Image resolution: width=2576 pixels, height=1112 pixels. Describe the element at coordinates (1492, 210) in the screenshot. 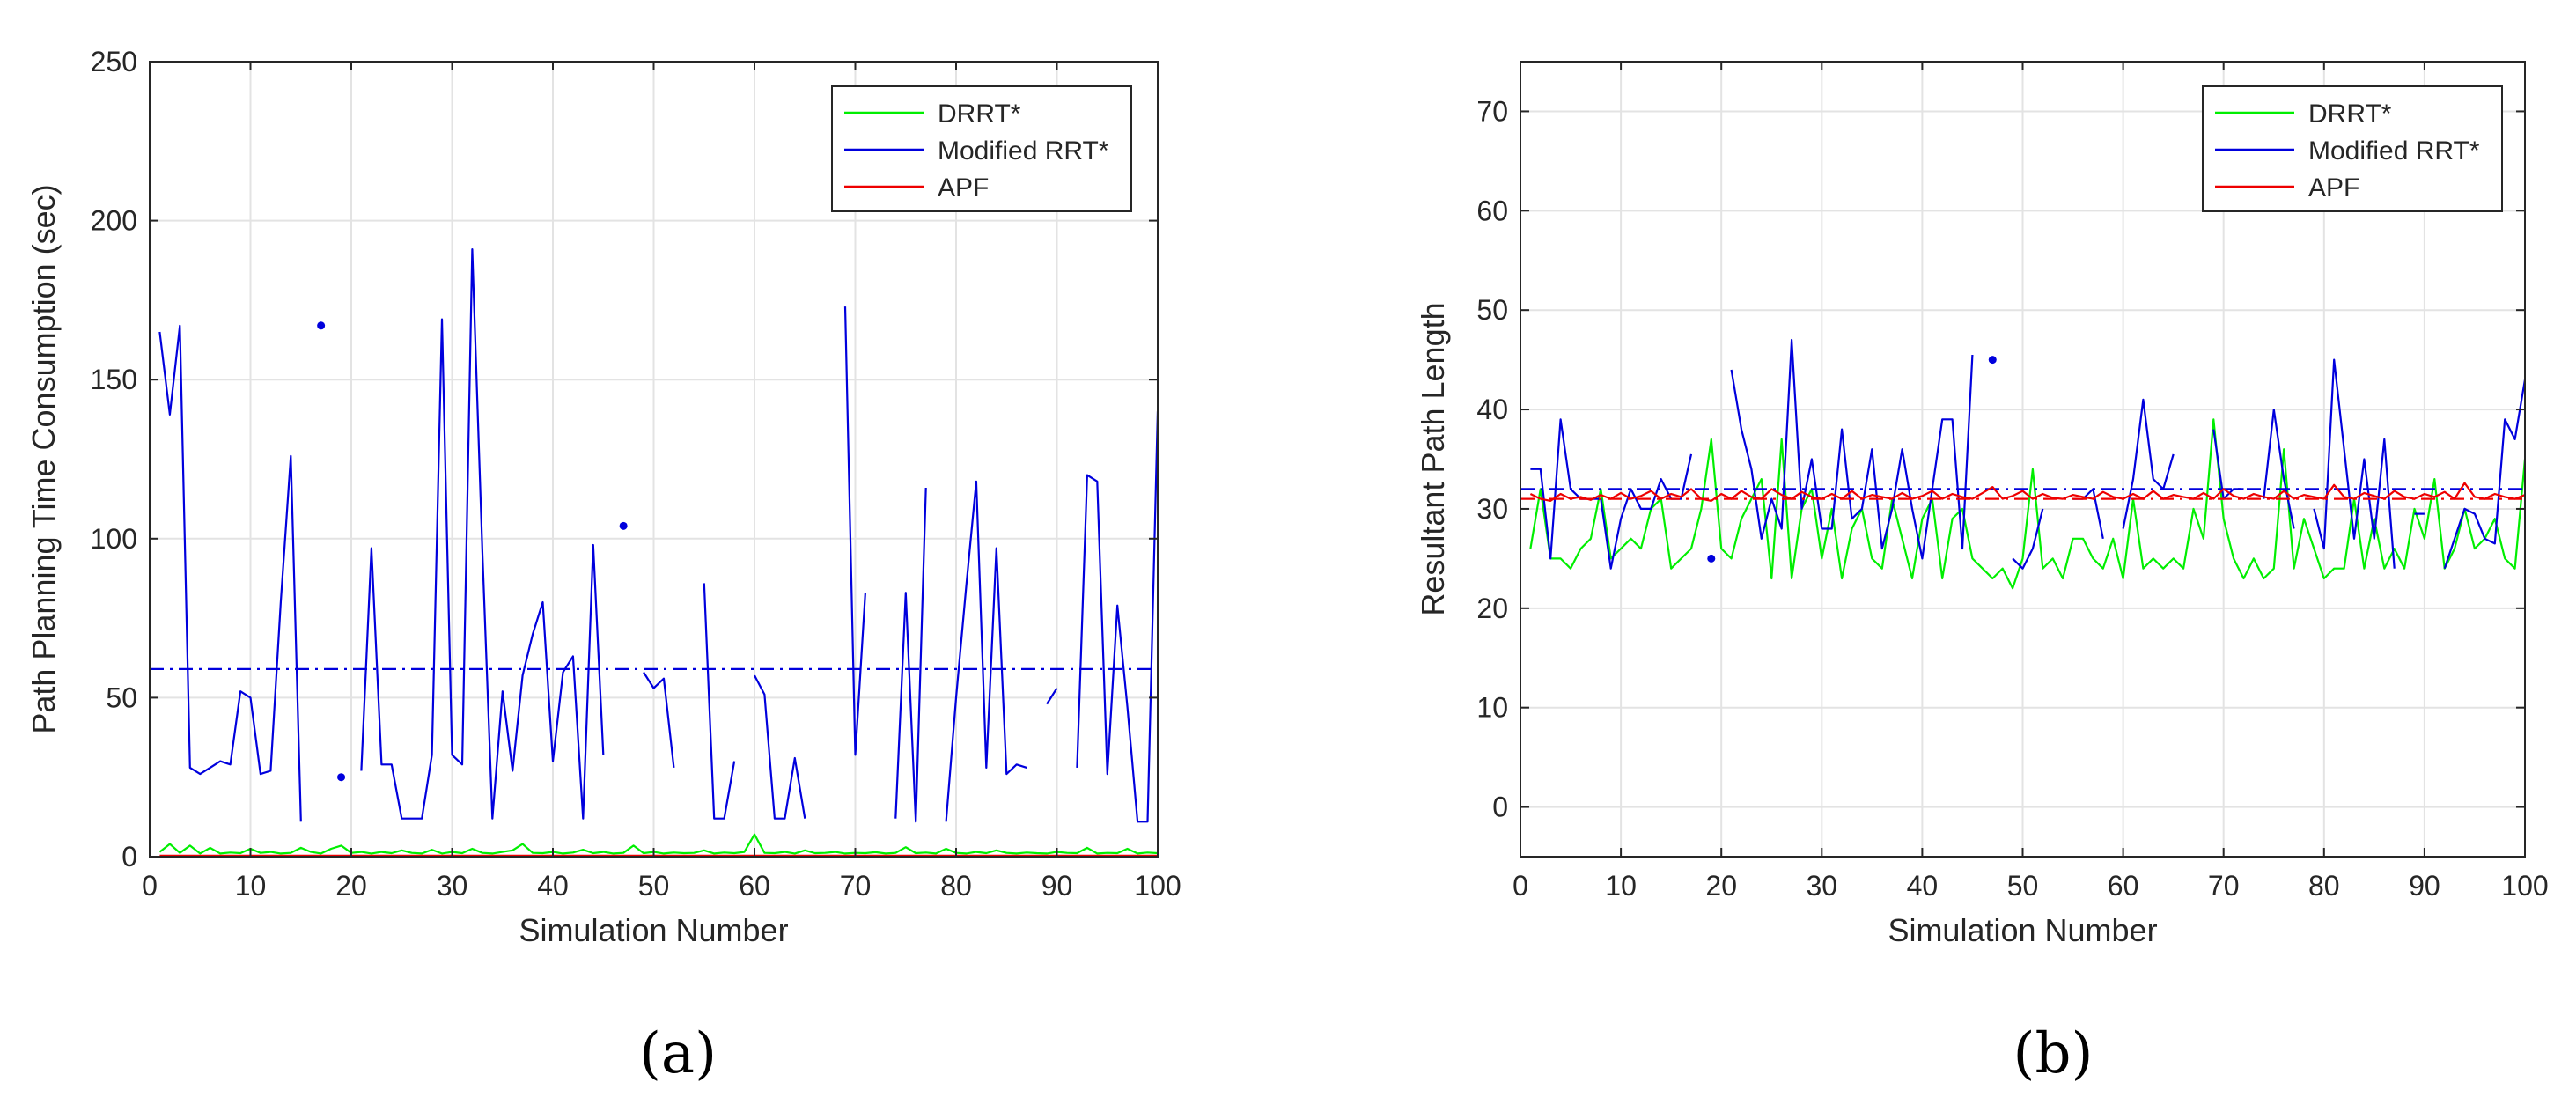

I see `y-tick-label: 60` at that location.